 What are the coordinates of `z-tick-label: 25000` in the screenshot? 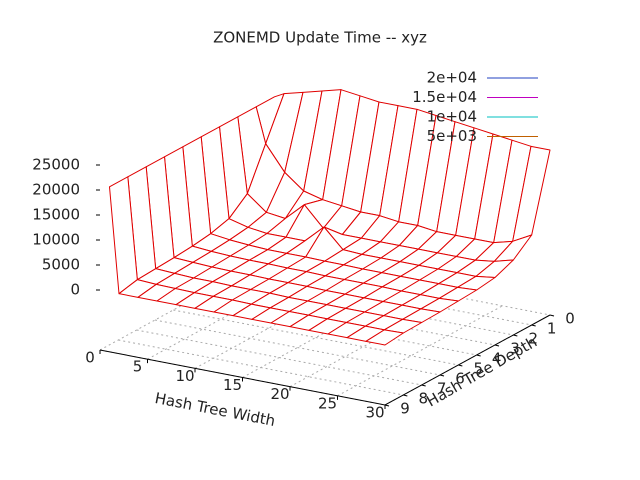 It's located at (56, 165).